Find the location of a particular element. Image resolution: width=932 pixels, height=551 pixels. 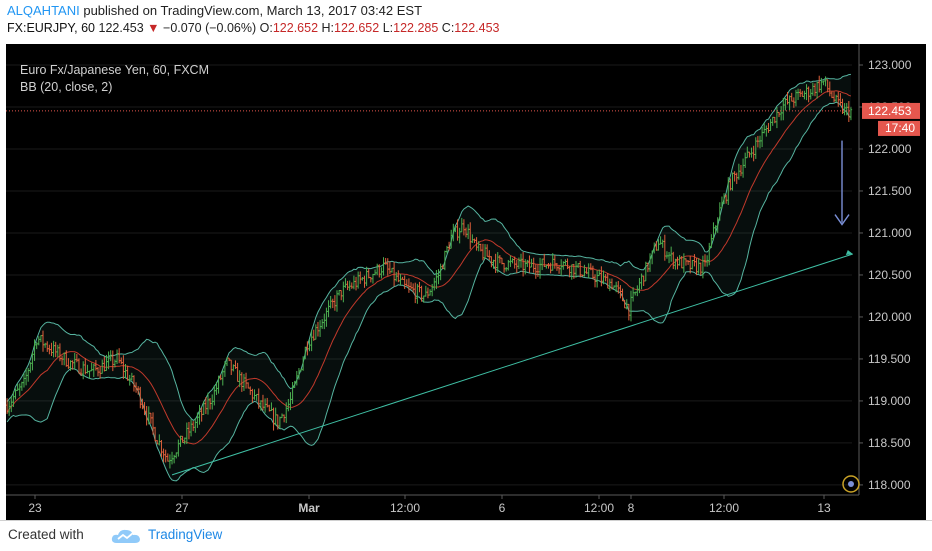

time-tick-label: 27 is located at coordinates (182, 508).